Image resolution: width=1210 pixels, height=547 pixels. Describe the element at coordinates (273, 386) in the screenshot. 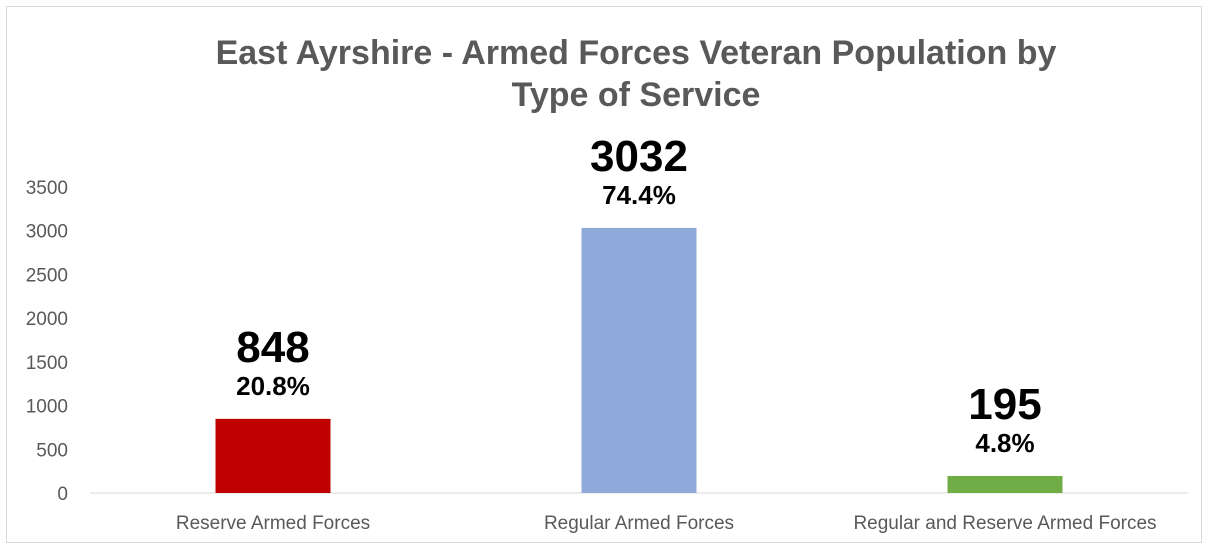

I see `percent-label: 20.8%` at that location.